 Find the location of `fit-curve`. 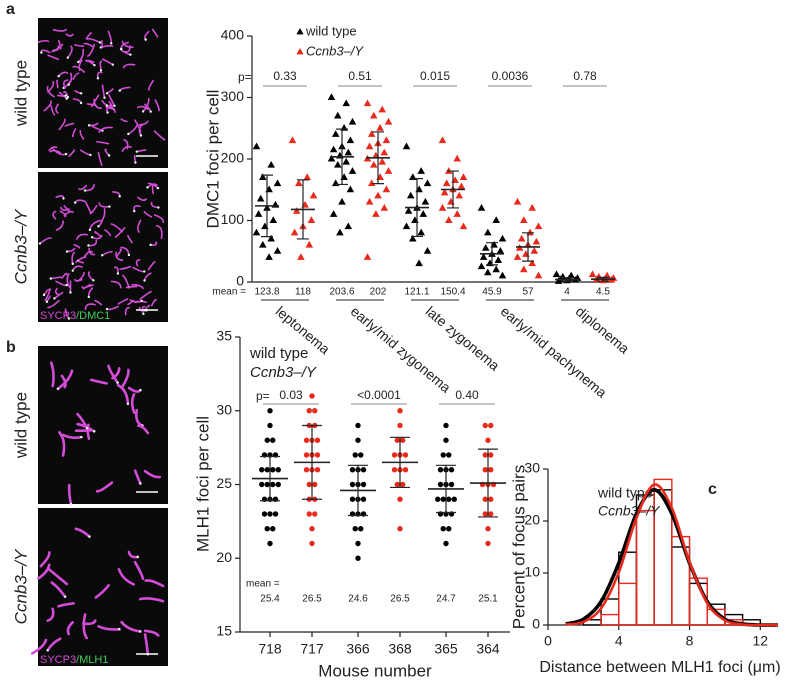

fit-curve is located at coordinates (672, 555).